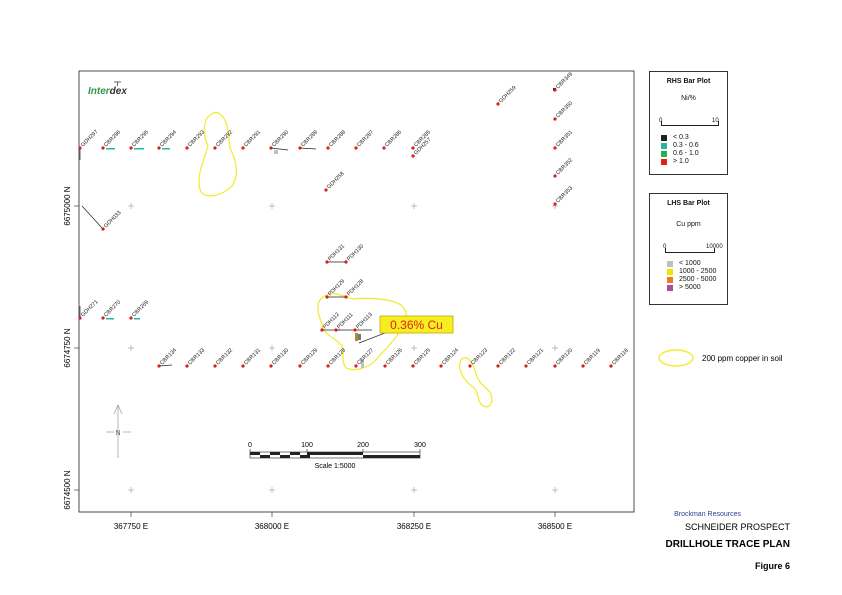 Image resolution: width=842 pixels, height=595 pixels. Describe the element at coordinates (119, 91) in the screenshot. I see `logo-text-b: dex` at that location.